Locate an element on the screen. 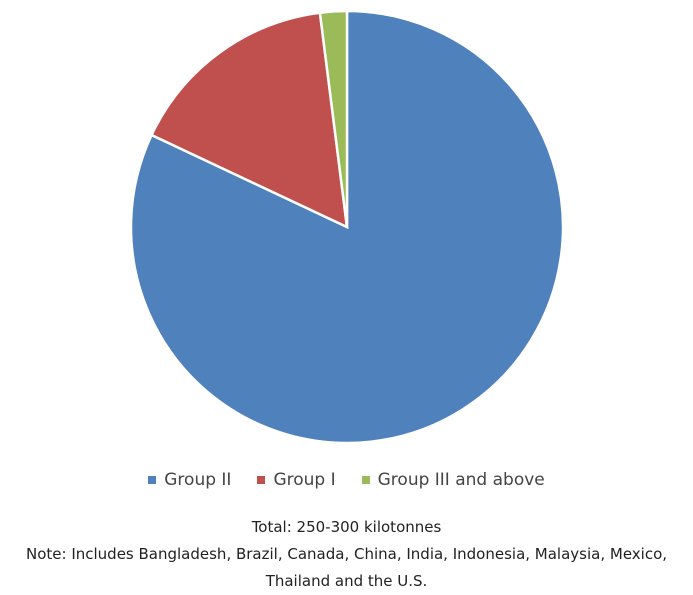 The width and height of the screenshot is (693, 595). legend-item: Group III and above is located at coordinates (453, 480).